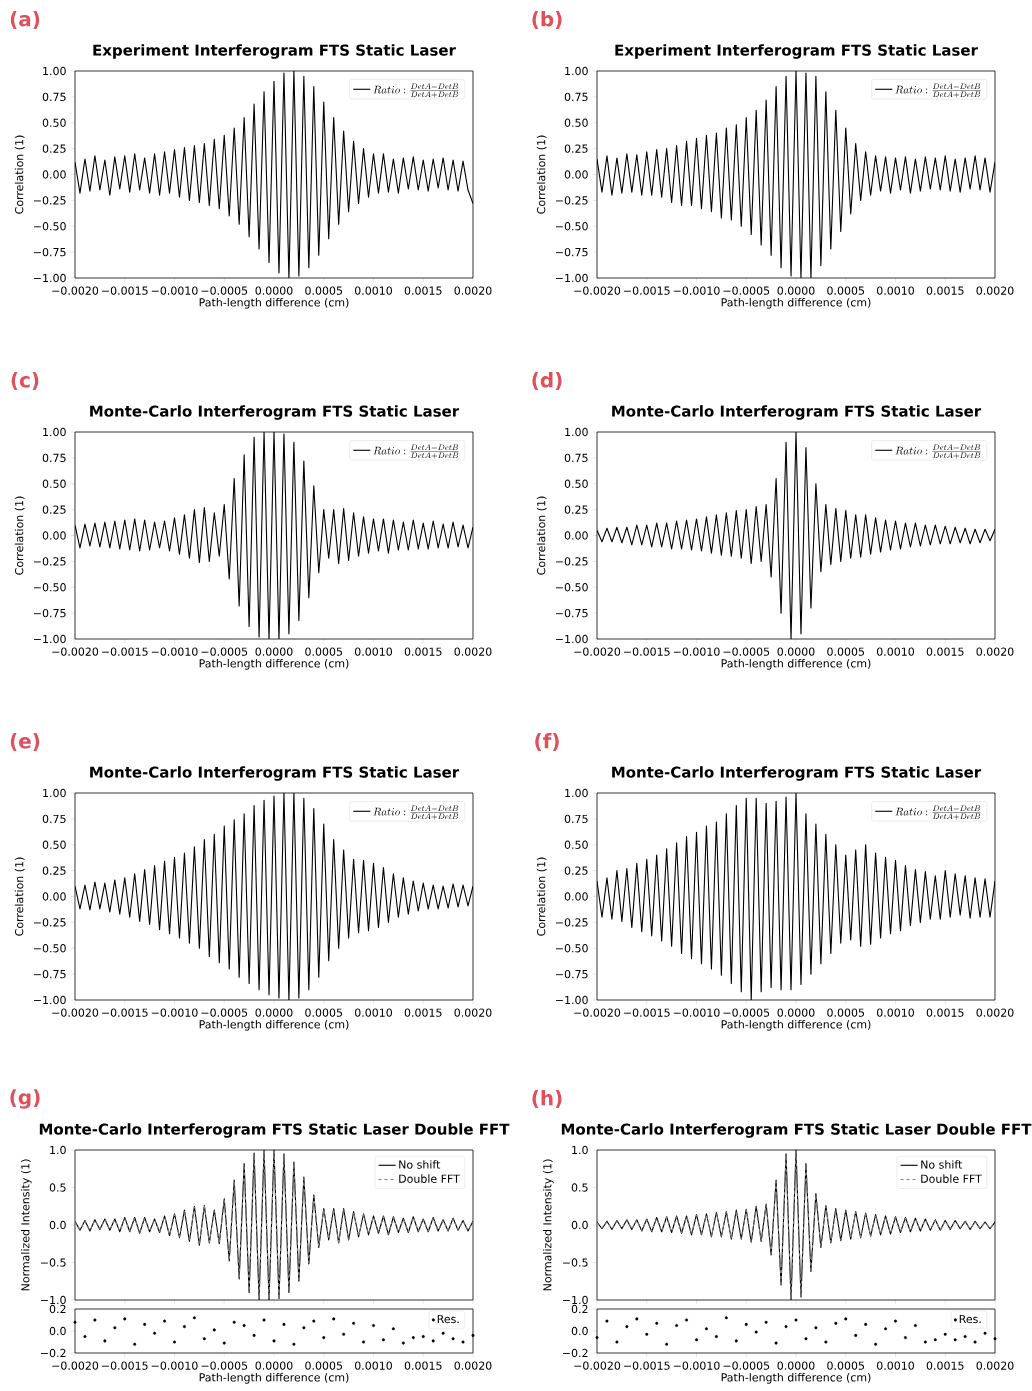 The height and width of the screenshot is (1391, 1032). I want to click on line-series, so click(796, 536).